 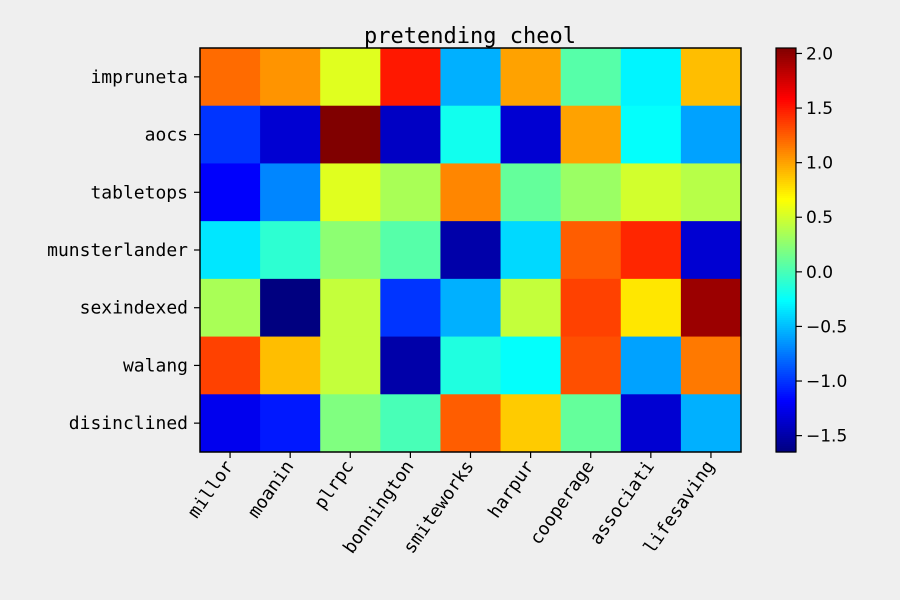 I want to click on colorbar-frame, so click(x=786, y=250).